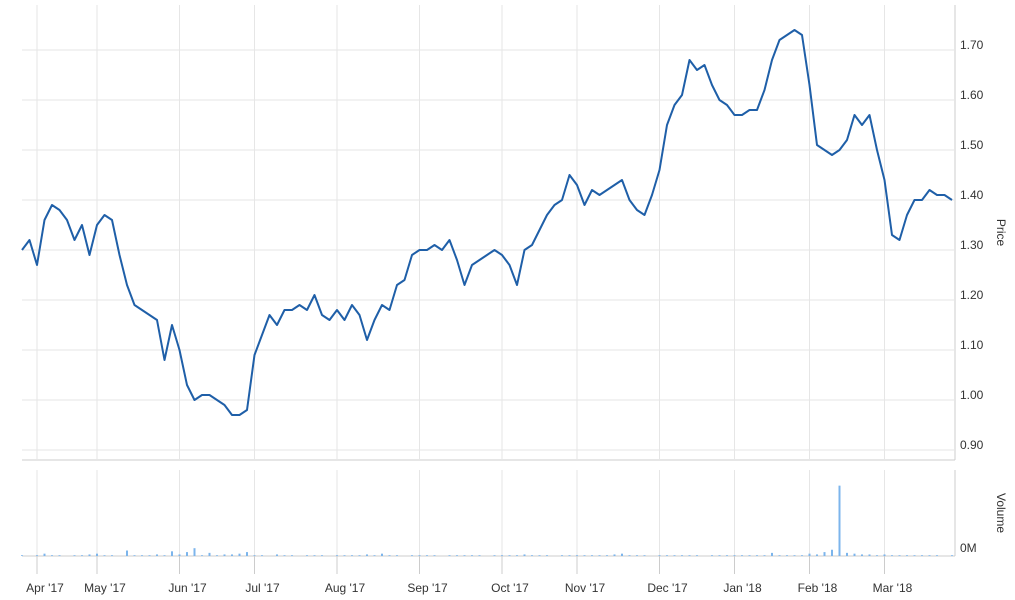  Describe the element at coordinates (667, 588) in the screenshot. I see `x-tick-label: Dec '17` at that location.